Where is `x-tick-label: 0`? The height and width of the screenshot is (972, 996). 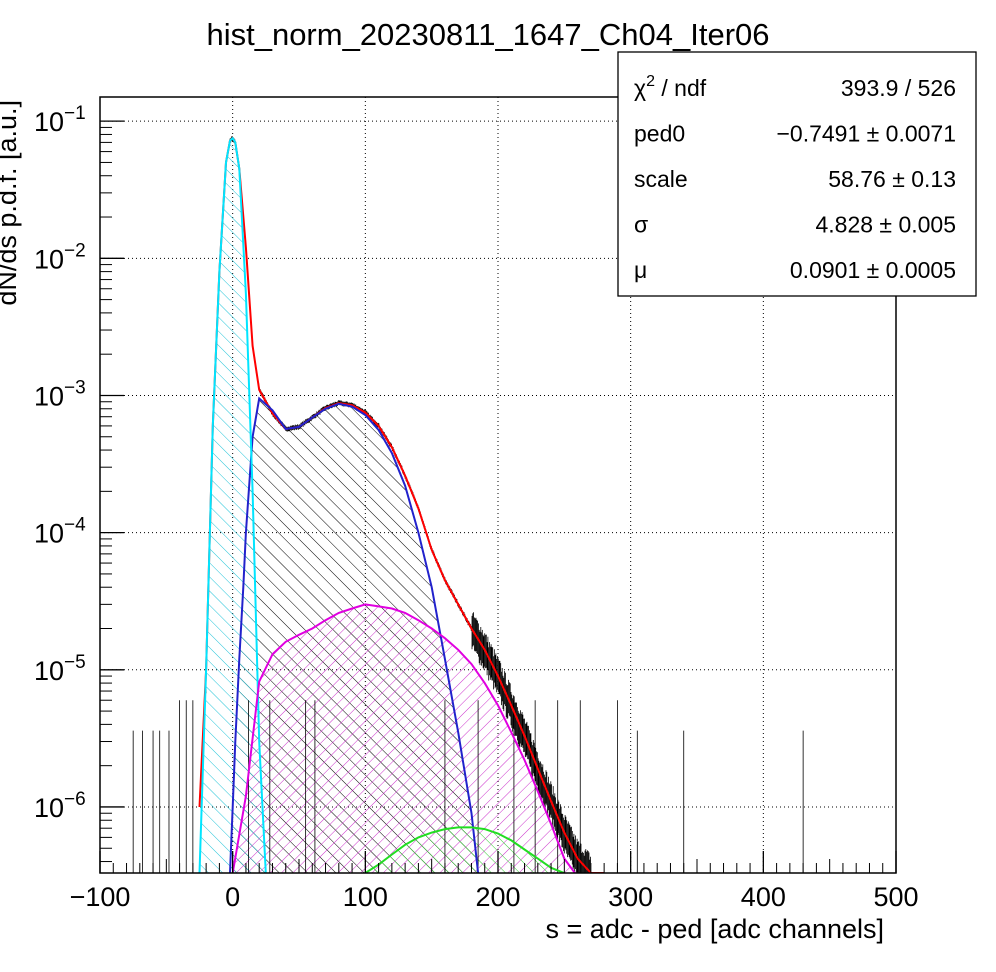 x-tick-label: 0 is located at coordinates (232, 897).